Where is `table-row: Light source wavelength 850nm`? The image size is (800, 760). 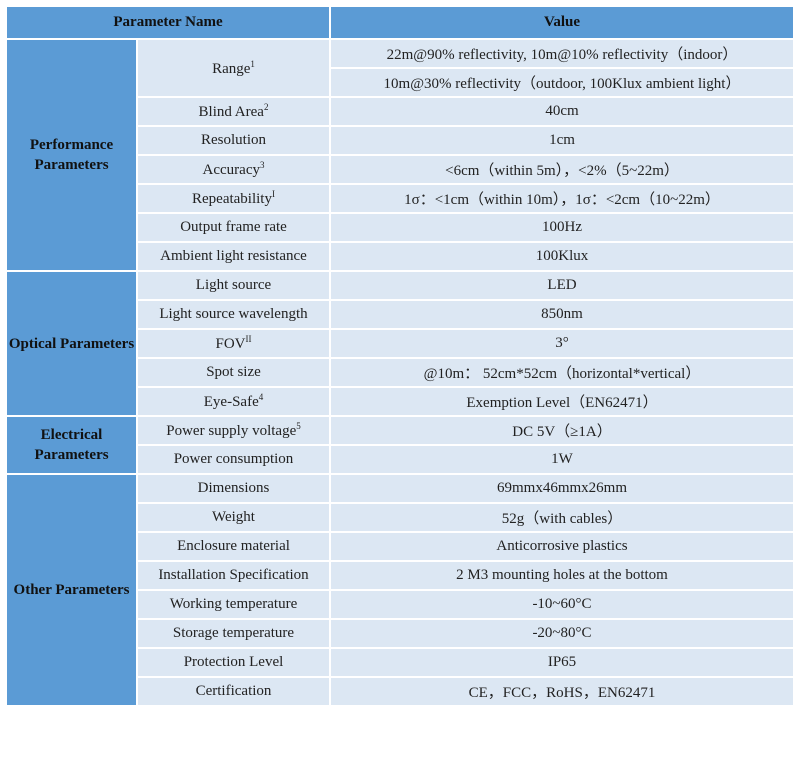 table-row: Light source wavelength 850nm is located at coordinates (400, 314).